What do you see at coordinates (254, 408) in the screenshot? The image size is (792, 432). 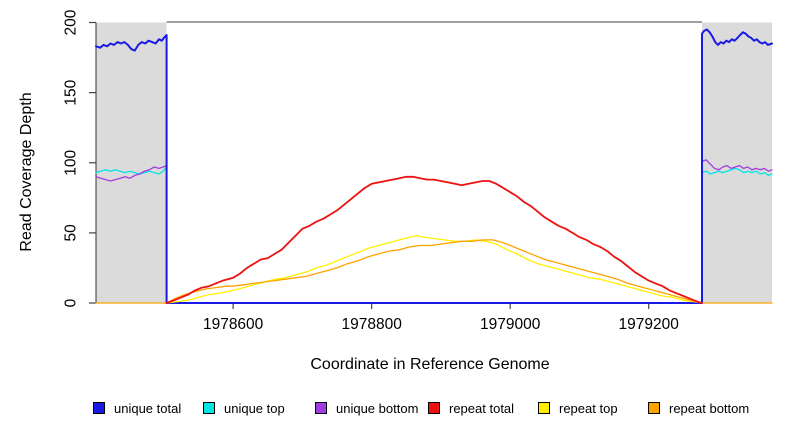 I see `legend-label: unique top` at bounding box center [254, 408].